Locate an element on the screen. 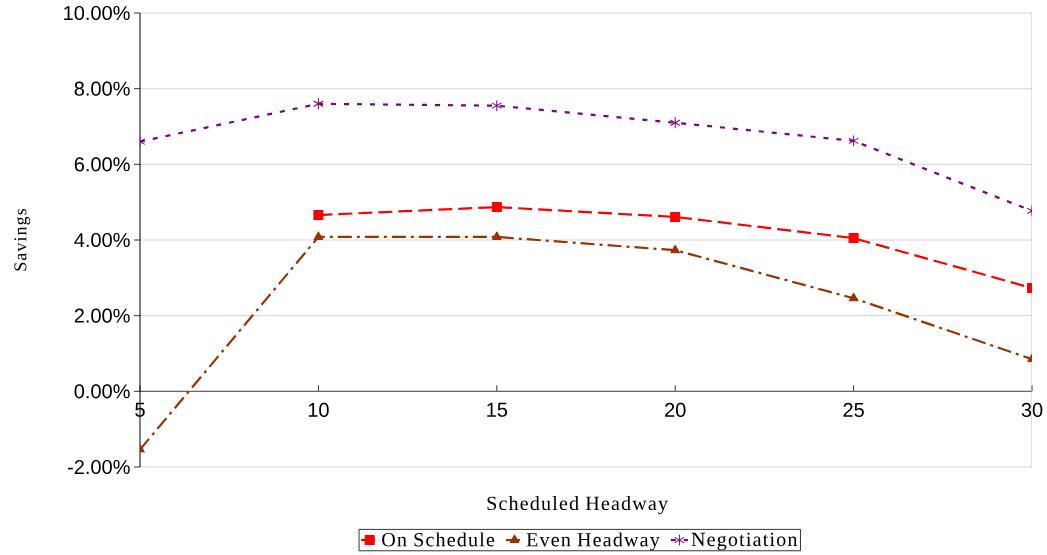 Image resolution: width=1047 pixels, height=555 pixels. legend-label: Even Headway is located at coordinates (593, 541).